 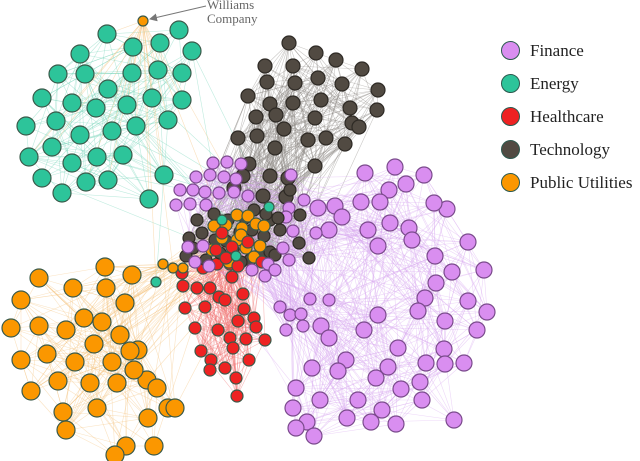 What do you see at coordinates (557, 50) in the screenshot?
I see `legend-label-finance: Finance` at bounding box center [557, 50].